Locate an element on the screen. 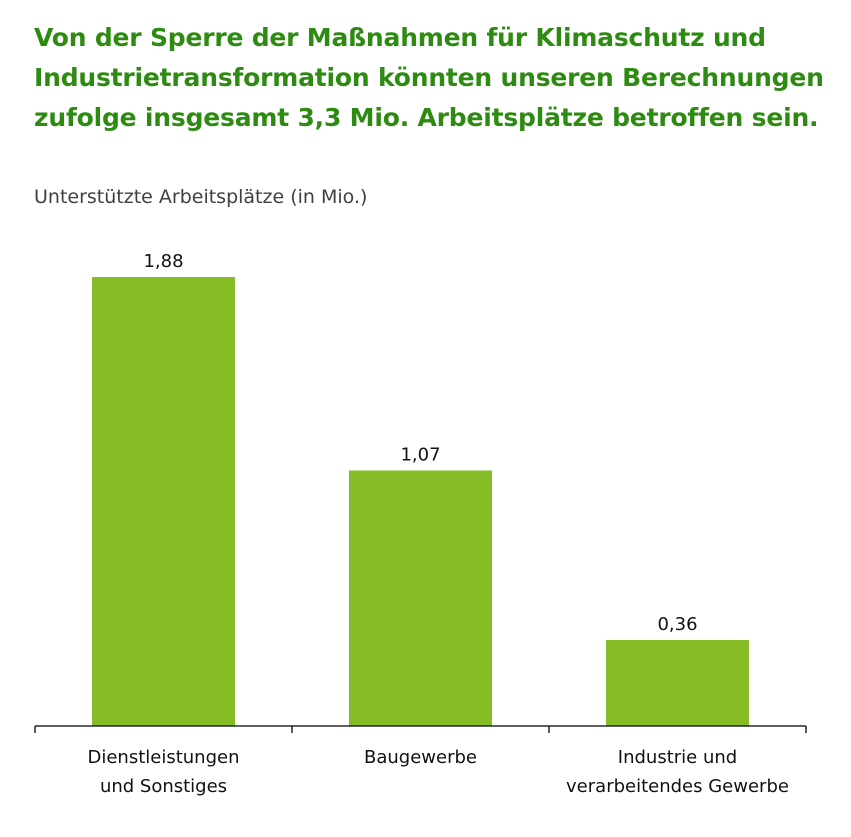  category-label-3-line-2: verarbeitendes Gewerbe is located at coordinates (677, 786).